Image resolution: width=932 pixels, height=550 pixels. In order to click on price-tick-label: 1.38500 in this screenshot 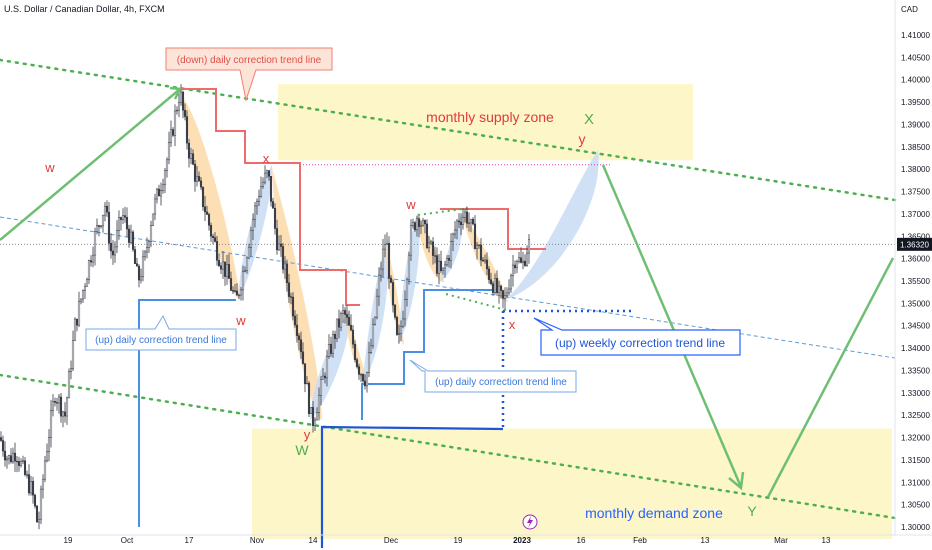, I will do `click(915, 147)`.